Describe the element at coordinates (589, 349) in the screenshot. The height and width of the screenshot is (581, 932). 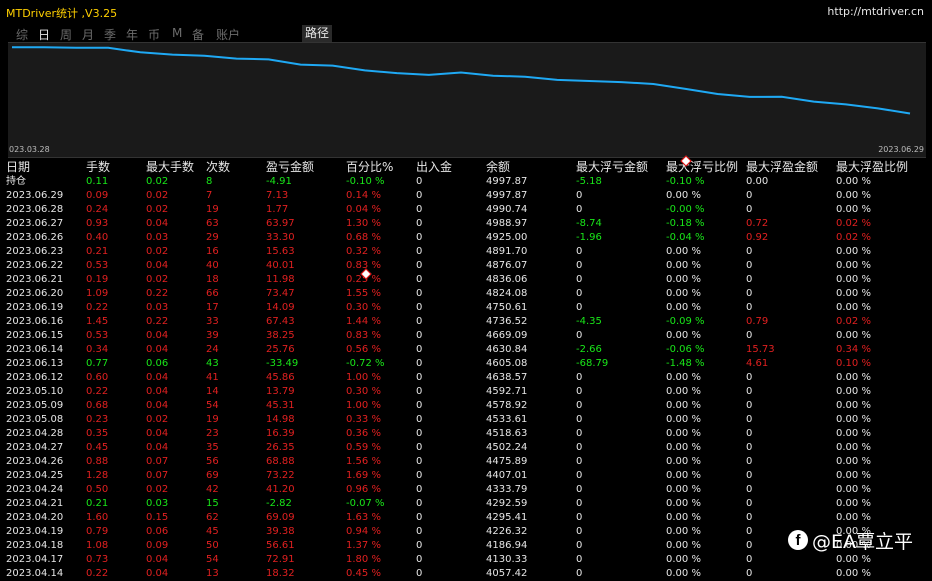
I see `cell-max-float-loss: -2.66` at that location.